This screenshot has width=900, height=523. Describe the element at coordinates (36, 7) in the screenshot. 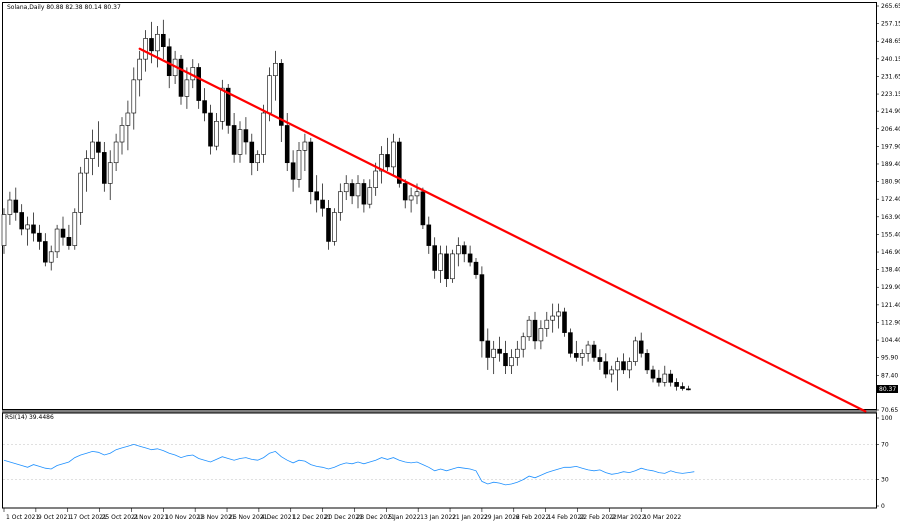

I see `timeframe-label: ,Daily` at that location.